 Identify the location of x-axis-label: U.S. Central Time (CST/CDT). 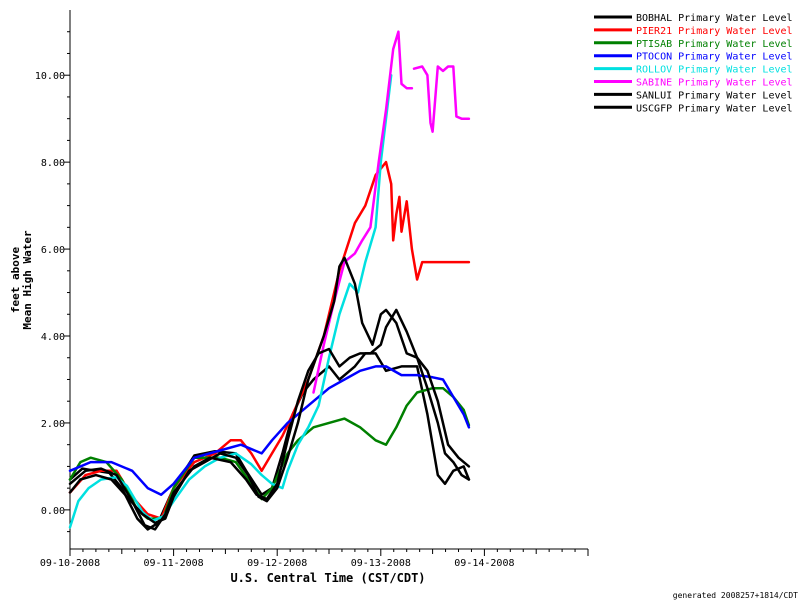
(327, 578).